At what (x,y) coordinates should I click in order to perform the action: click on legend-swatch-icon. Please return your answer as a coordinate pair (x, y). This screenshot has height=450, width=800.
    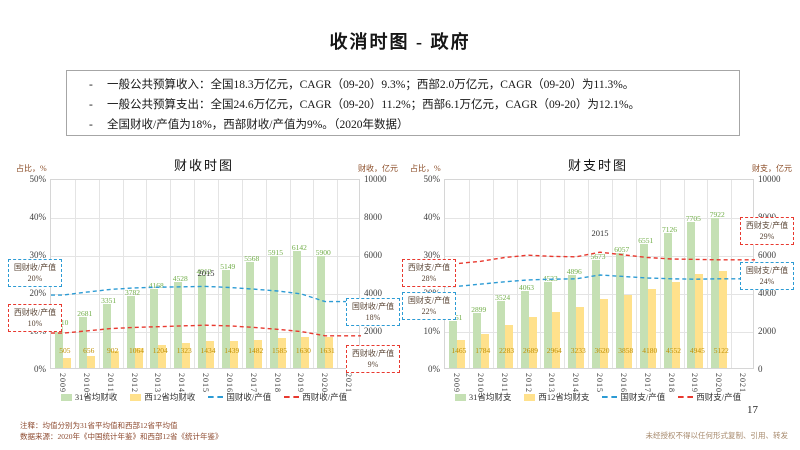
    Looking at the image, I should click on (66, 397).